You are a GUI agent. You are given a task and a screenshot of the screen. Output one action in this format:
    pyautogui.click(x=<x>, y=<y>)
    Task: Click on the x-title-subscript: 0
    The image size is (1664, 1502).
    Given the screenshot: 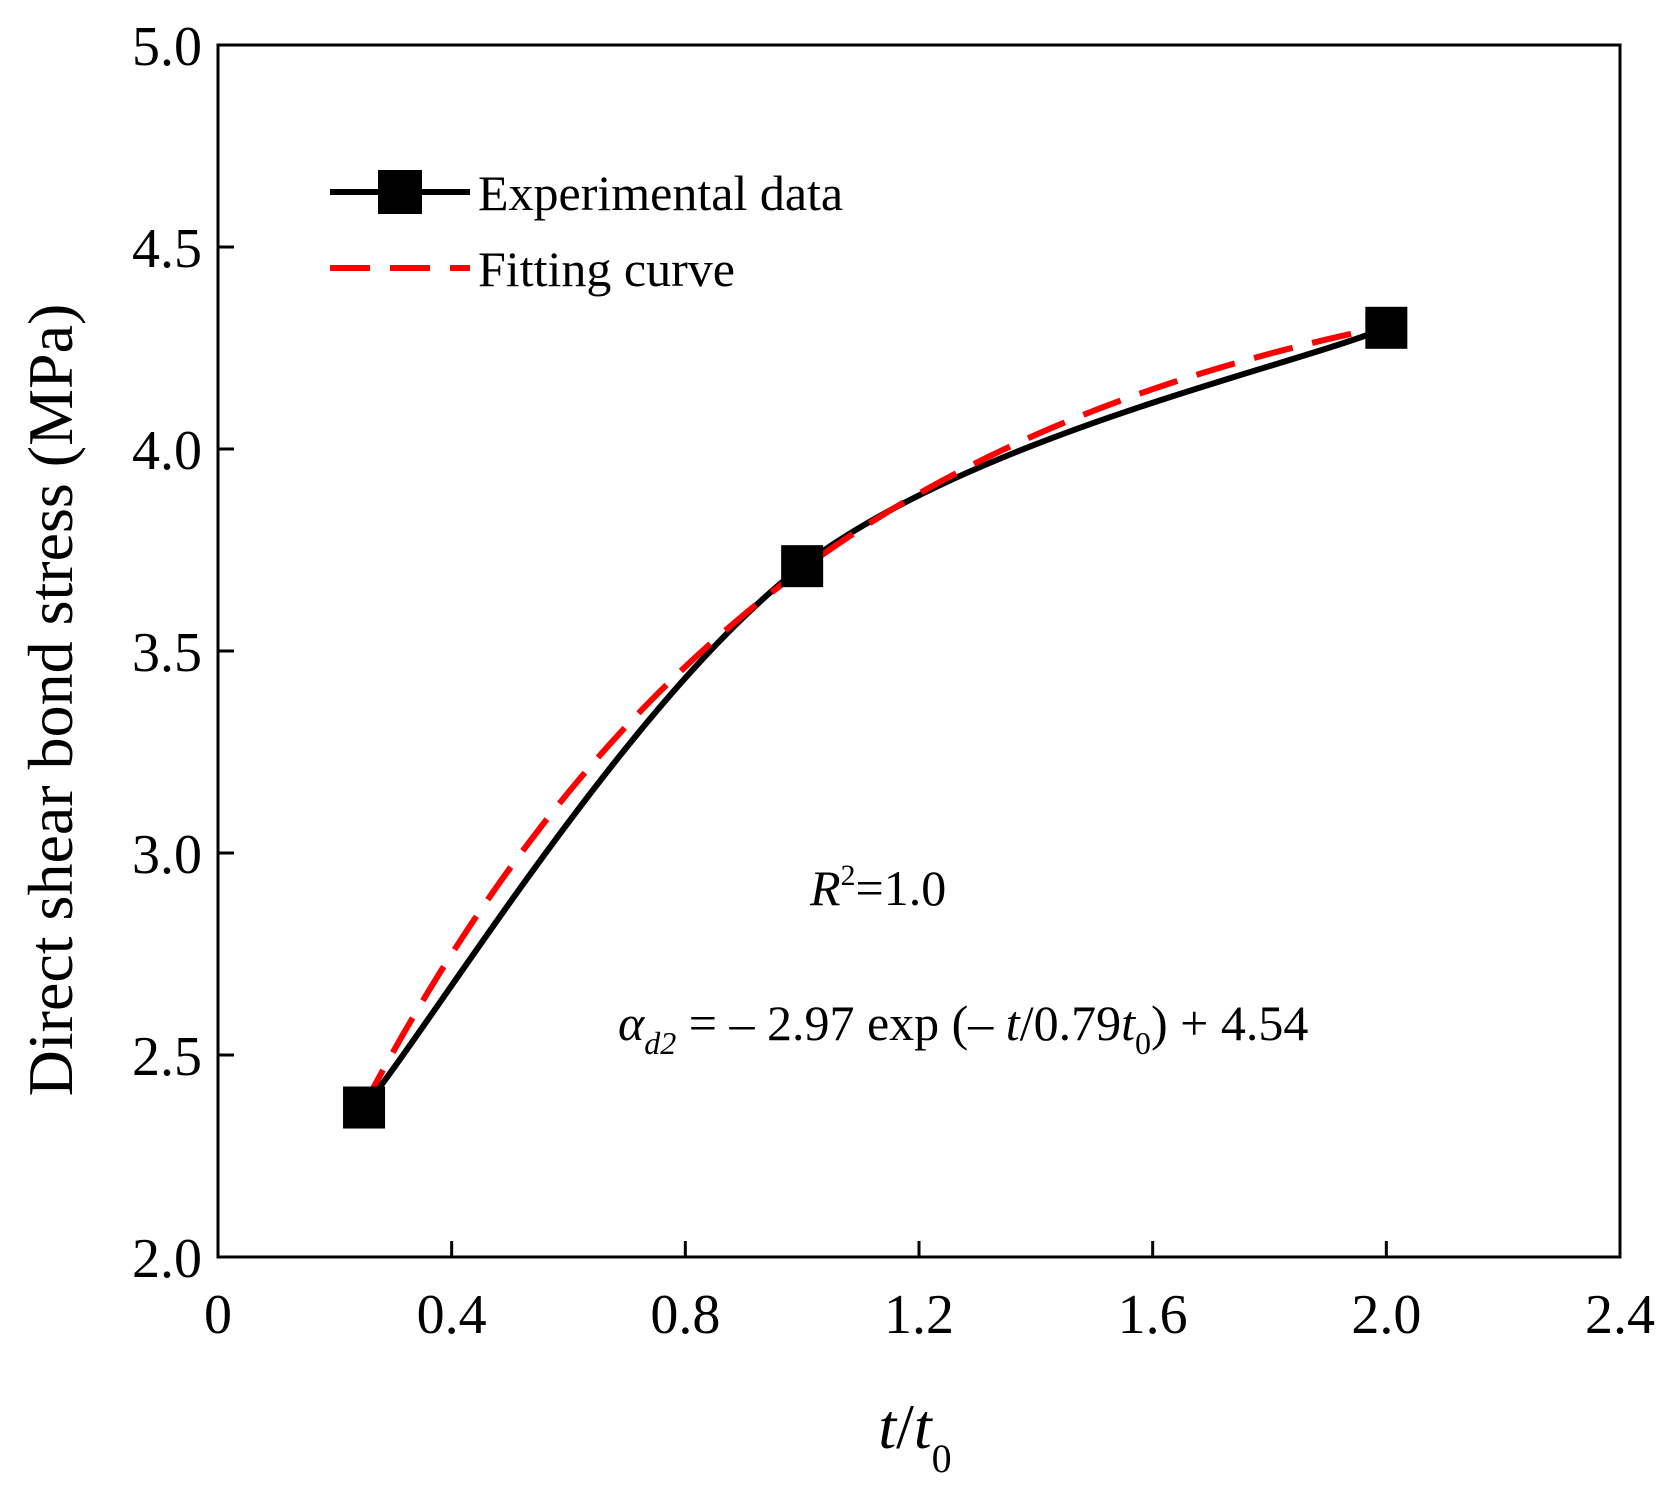 What is the action you would take?
    pyautogui.click(x=942, y=1458)
    